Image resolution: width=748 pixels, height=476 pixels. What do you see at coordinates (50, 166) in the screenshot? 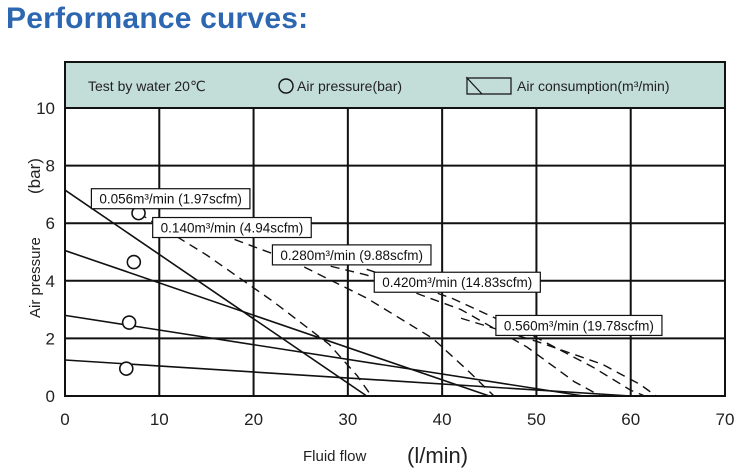
I see `y-tick-label: 8` at bounding box center [50, 166].